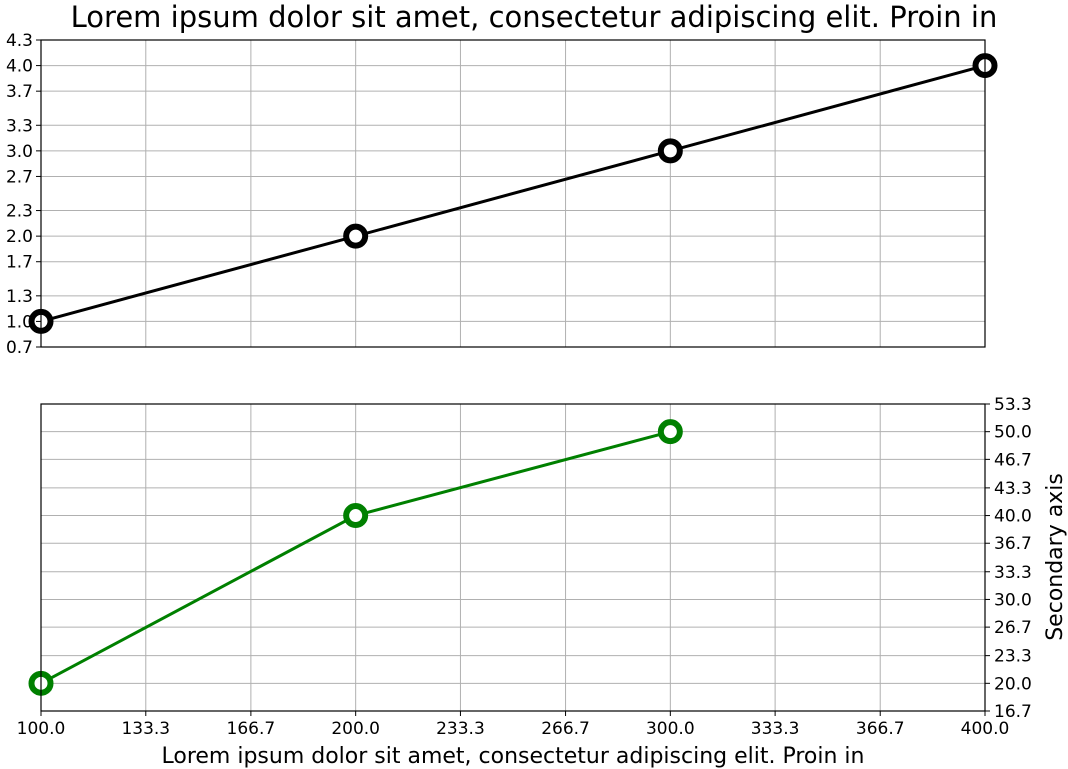 Image resolution: width=1068 pixels, height=769 pixels. Describe the element at coordinates (19, 92) in the screenshot. I see `y-tick-label: 3.7` at that location.